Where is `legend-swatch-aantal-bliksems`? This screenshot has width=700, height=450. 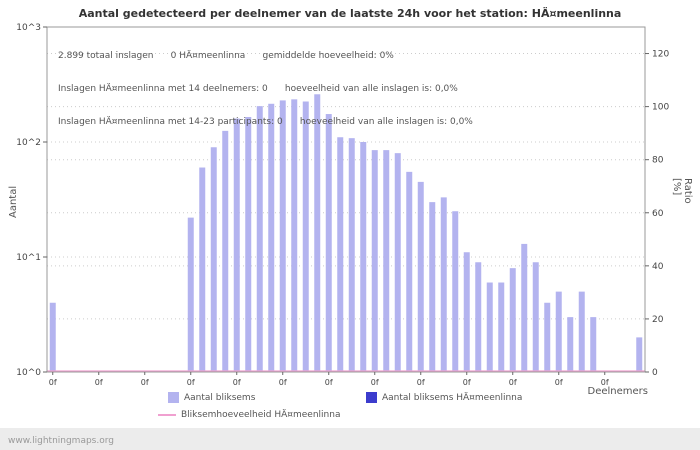
legend-swatch-aantal-bliksems is located at coordinates (173, 397).